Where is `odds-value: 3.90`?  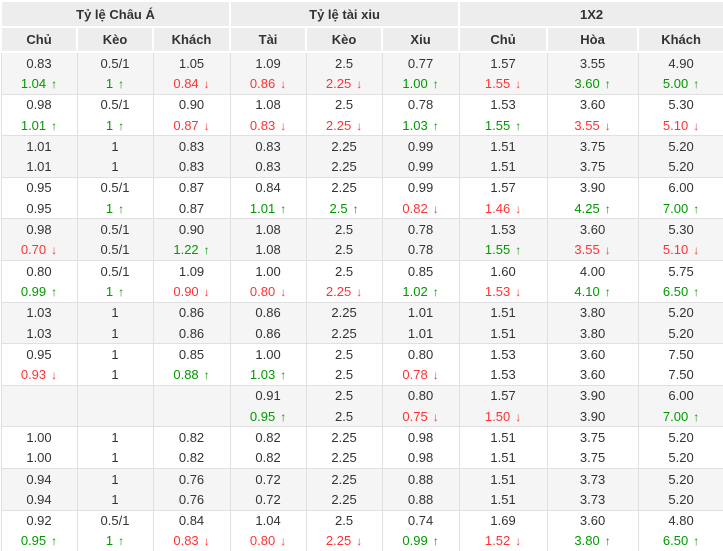
odds-value: 3.90 is located at coordinates (592, 396).